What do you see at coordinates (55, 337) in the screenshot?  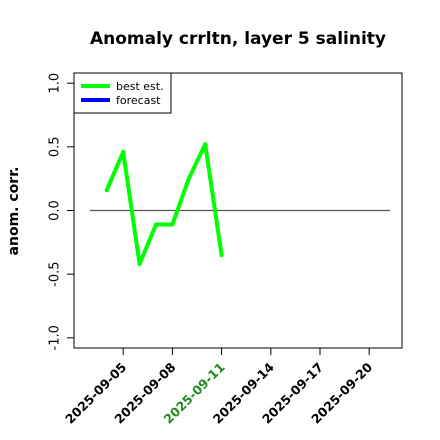 I see `y-tick-label: -1.0` at bounding box center [55, 337].